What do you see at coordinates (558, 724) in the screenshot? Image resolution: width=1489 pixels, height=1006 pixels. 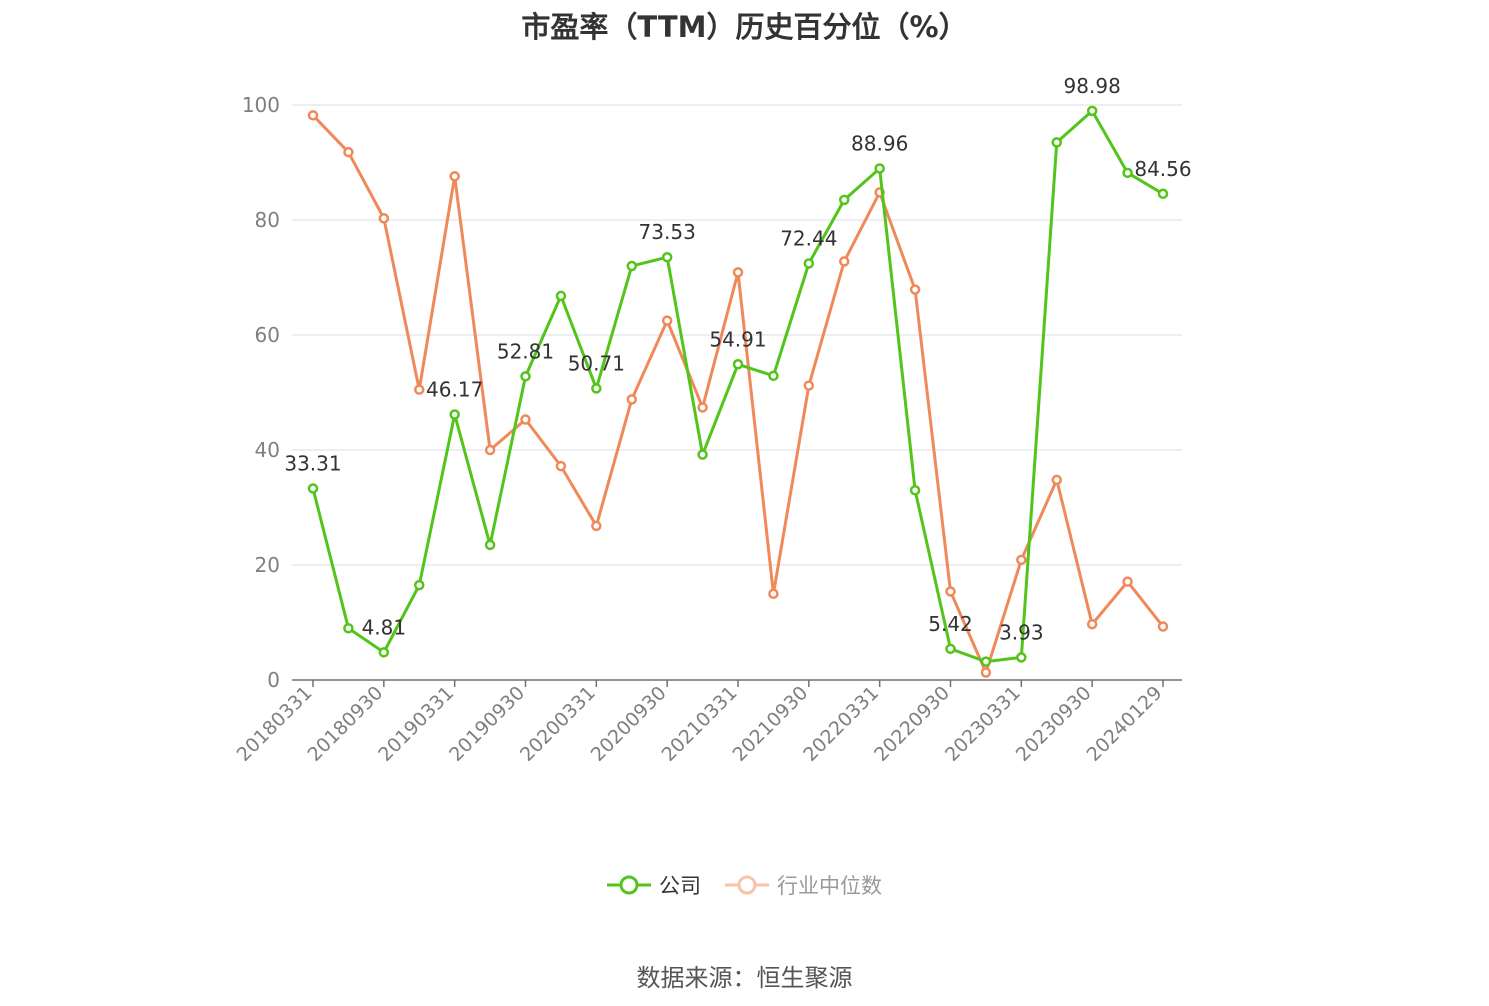 I see `x-tick-label: 20200331` at bounding box center [558, 724].